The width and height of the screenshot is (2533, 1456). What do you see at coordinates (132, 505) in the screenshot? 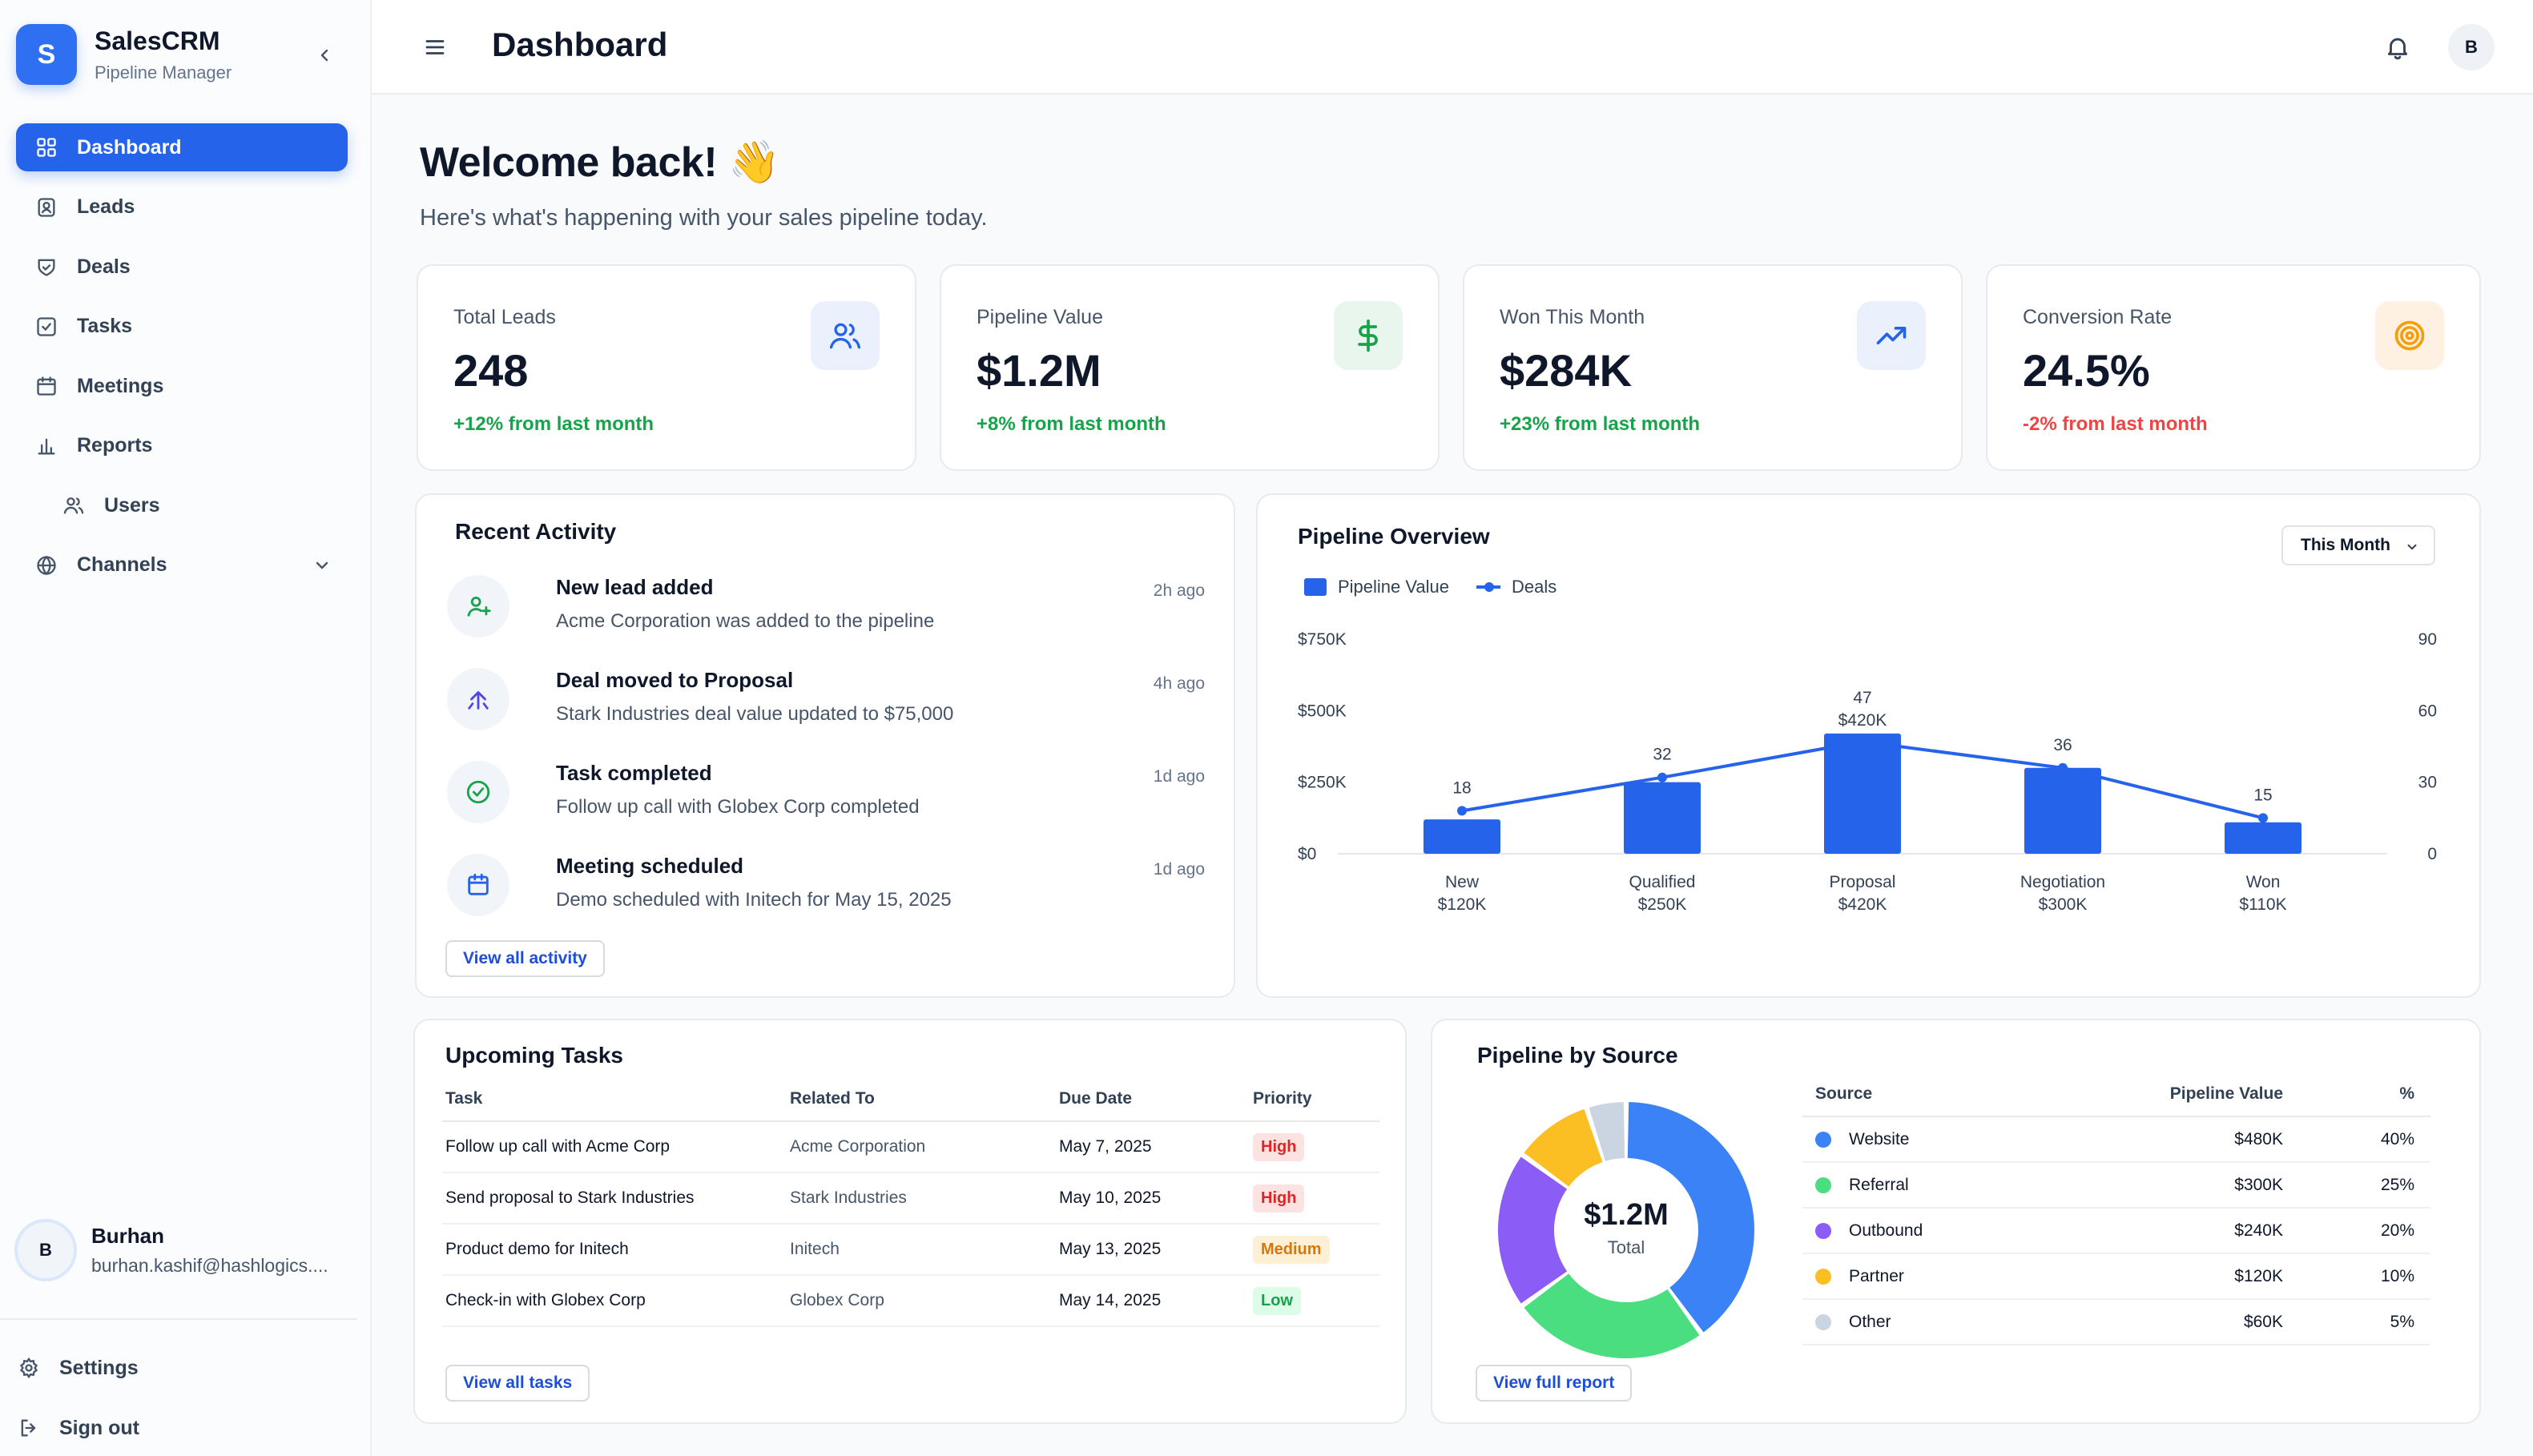
I see `sidebar-item-label: Users` at bounding box center [132, 505].